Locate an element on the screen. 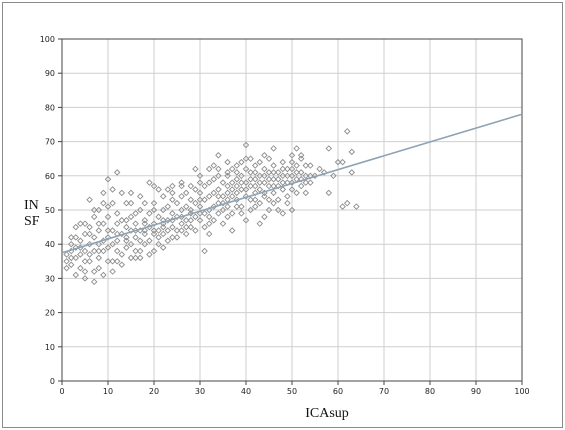  x-tick-label: 70 is located at coordinates (384, 391).